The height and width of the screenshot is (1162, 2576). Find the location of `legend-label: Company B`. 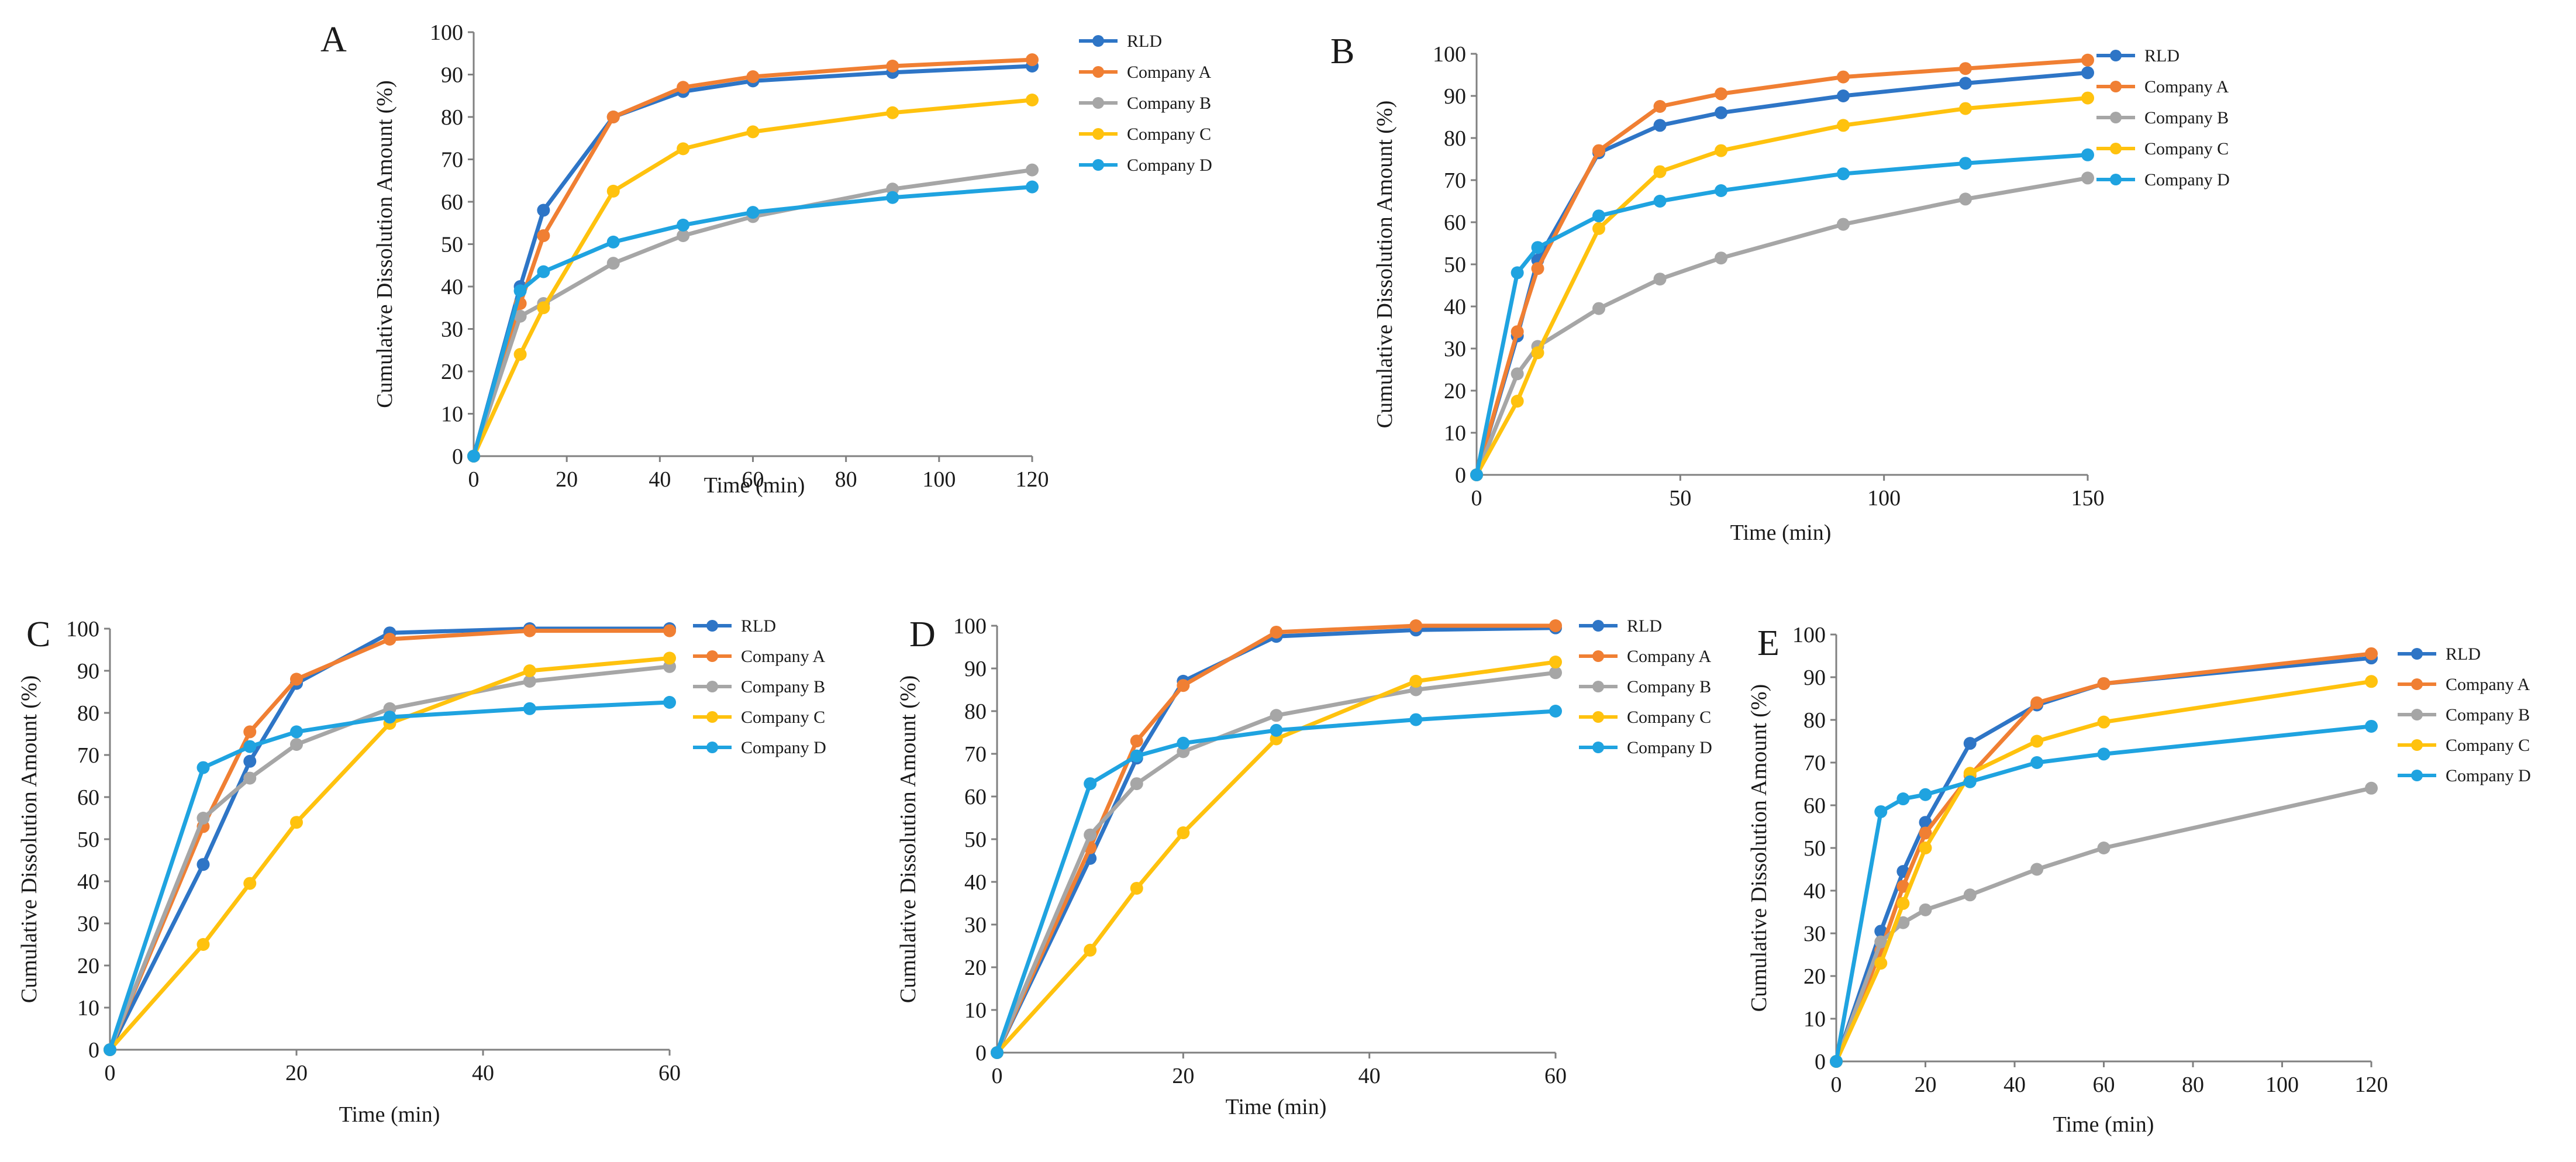

legend-label: Company B is located at coordinates (1669, 686).